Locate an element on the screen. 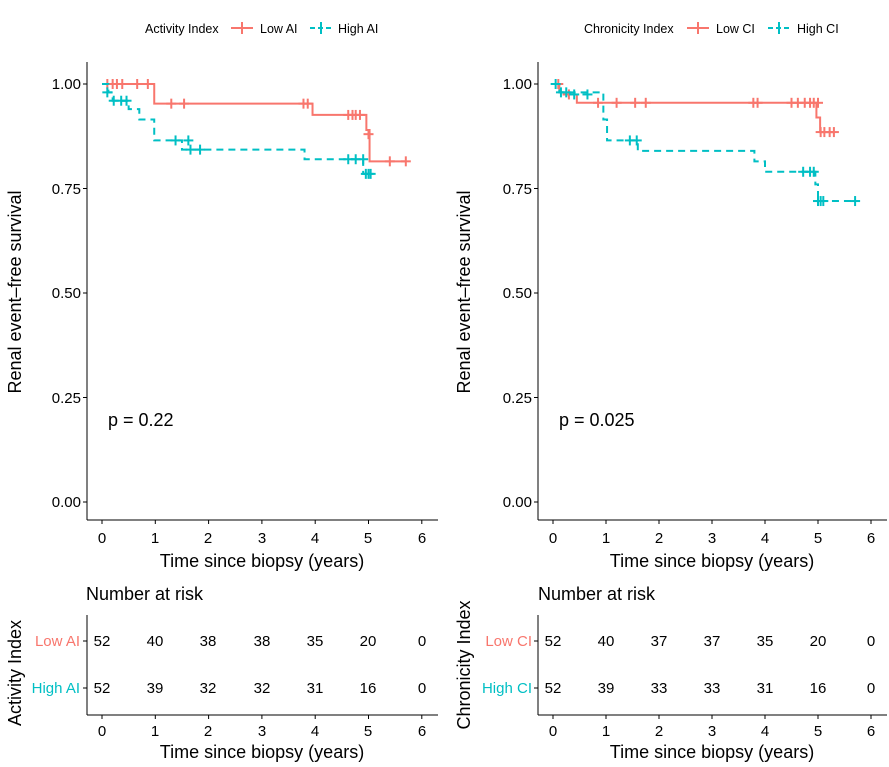  legend-label-high: High AI is located at coordinates (358, 29).